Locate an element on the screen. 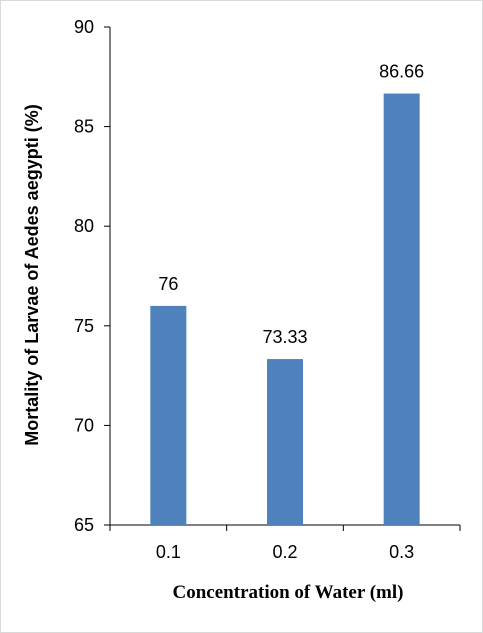 The height and width of the screenshot is (633, 483). y-tick-label: 85 is located at coordinates (84, 127).